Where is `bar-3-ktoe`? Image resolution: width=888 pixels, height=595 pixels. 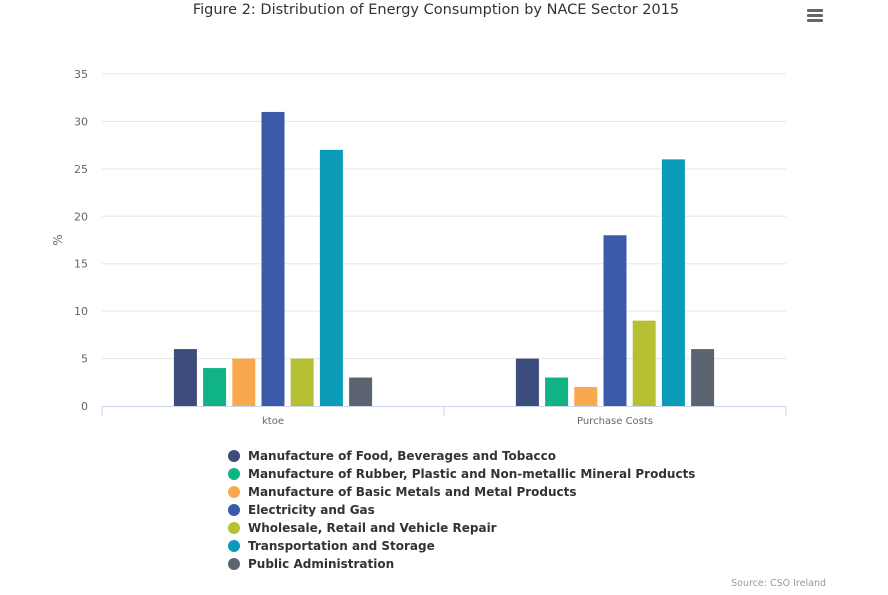
bar-3-ktoe is located at coordinates (244, 382).